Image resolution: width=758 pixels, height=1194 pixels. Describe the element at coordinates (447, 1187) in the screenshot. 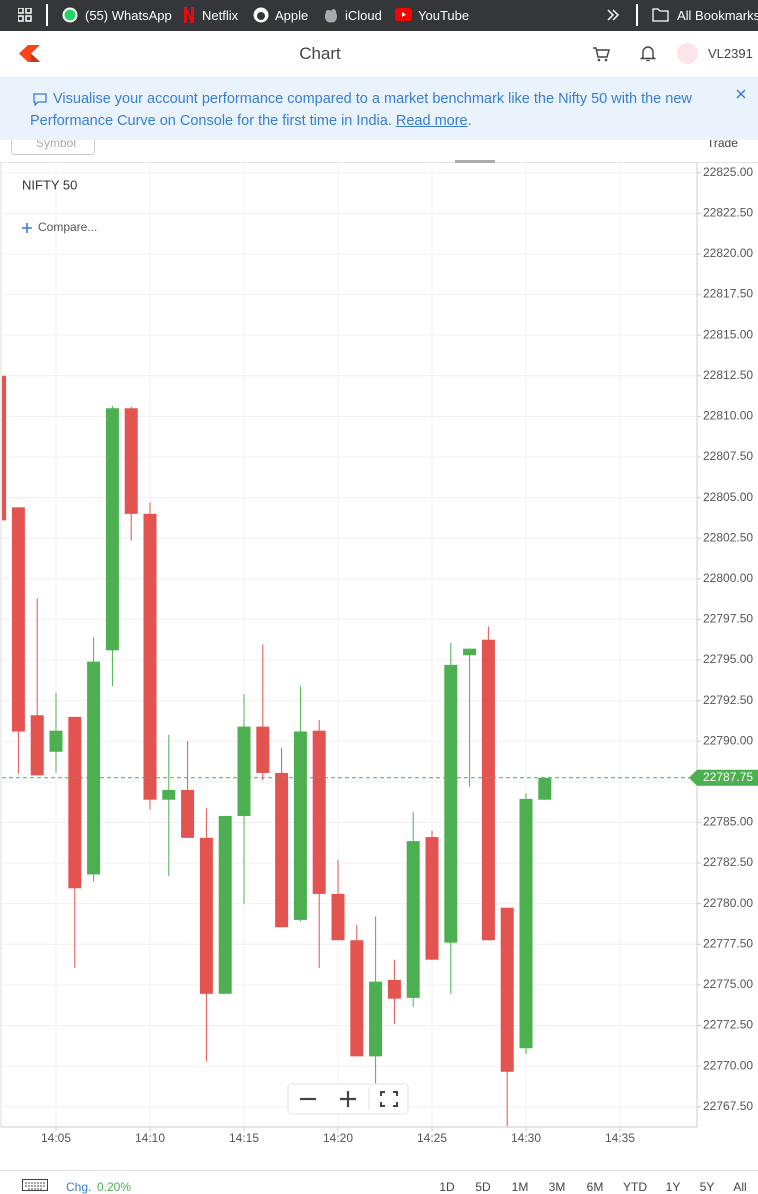

I see `range-button: 1D` at that location.